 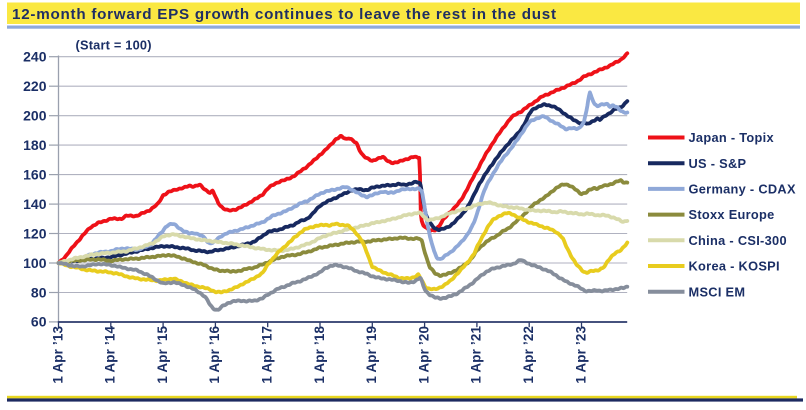 What do you see at coordinates (738, 240) in the screenshot?
I see `svg-text: China - CSI-300` at bounding box center [738, 240].